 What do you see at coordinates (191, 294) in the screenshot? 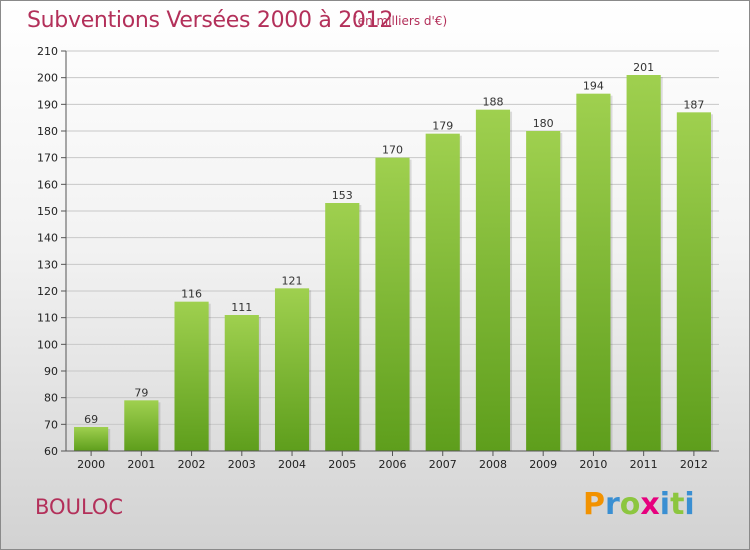
I see `data-label: 116` at bounding box center [191, 294].